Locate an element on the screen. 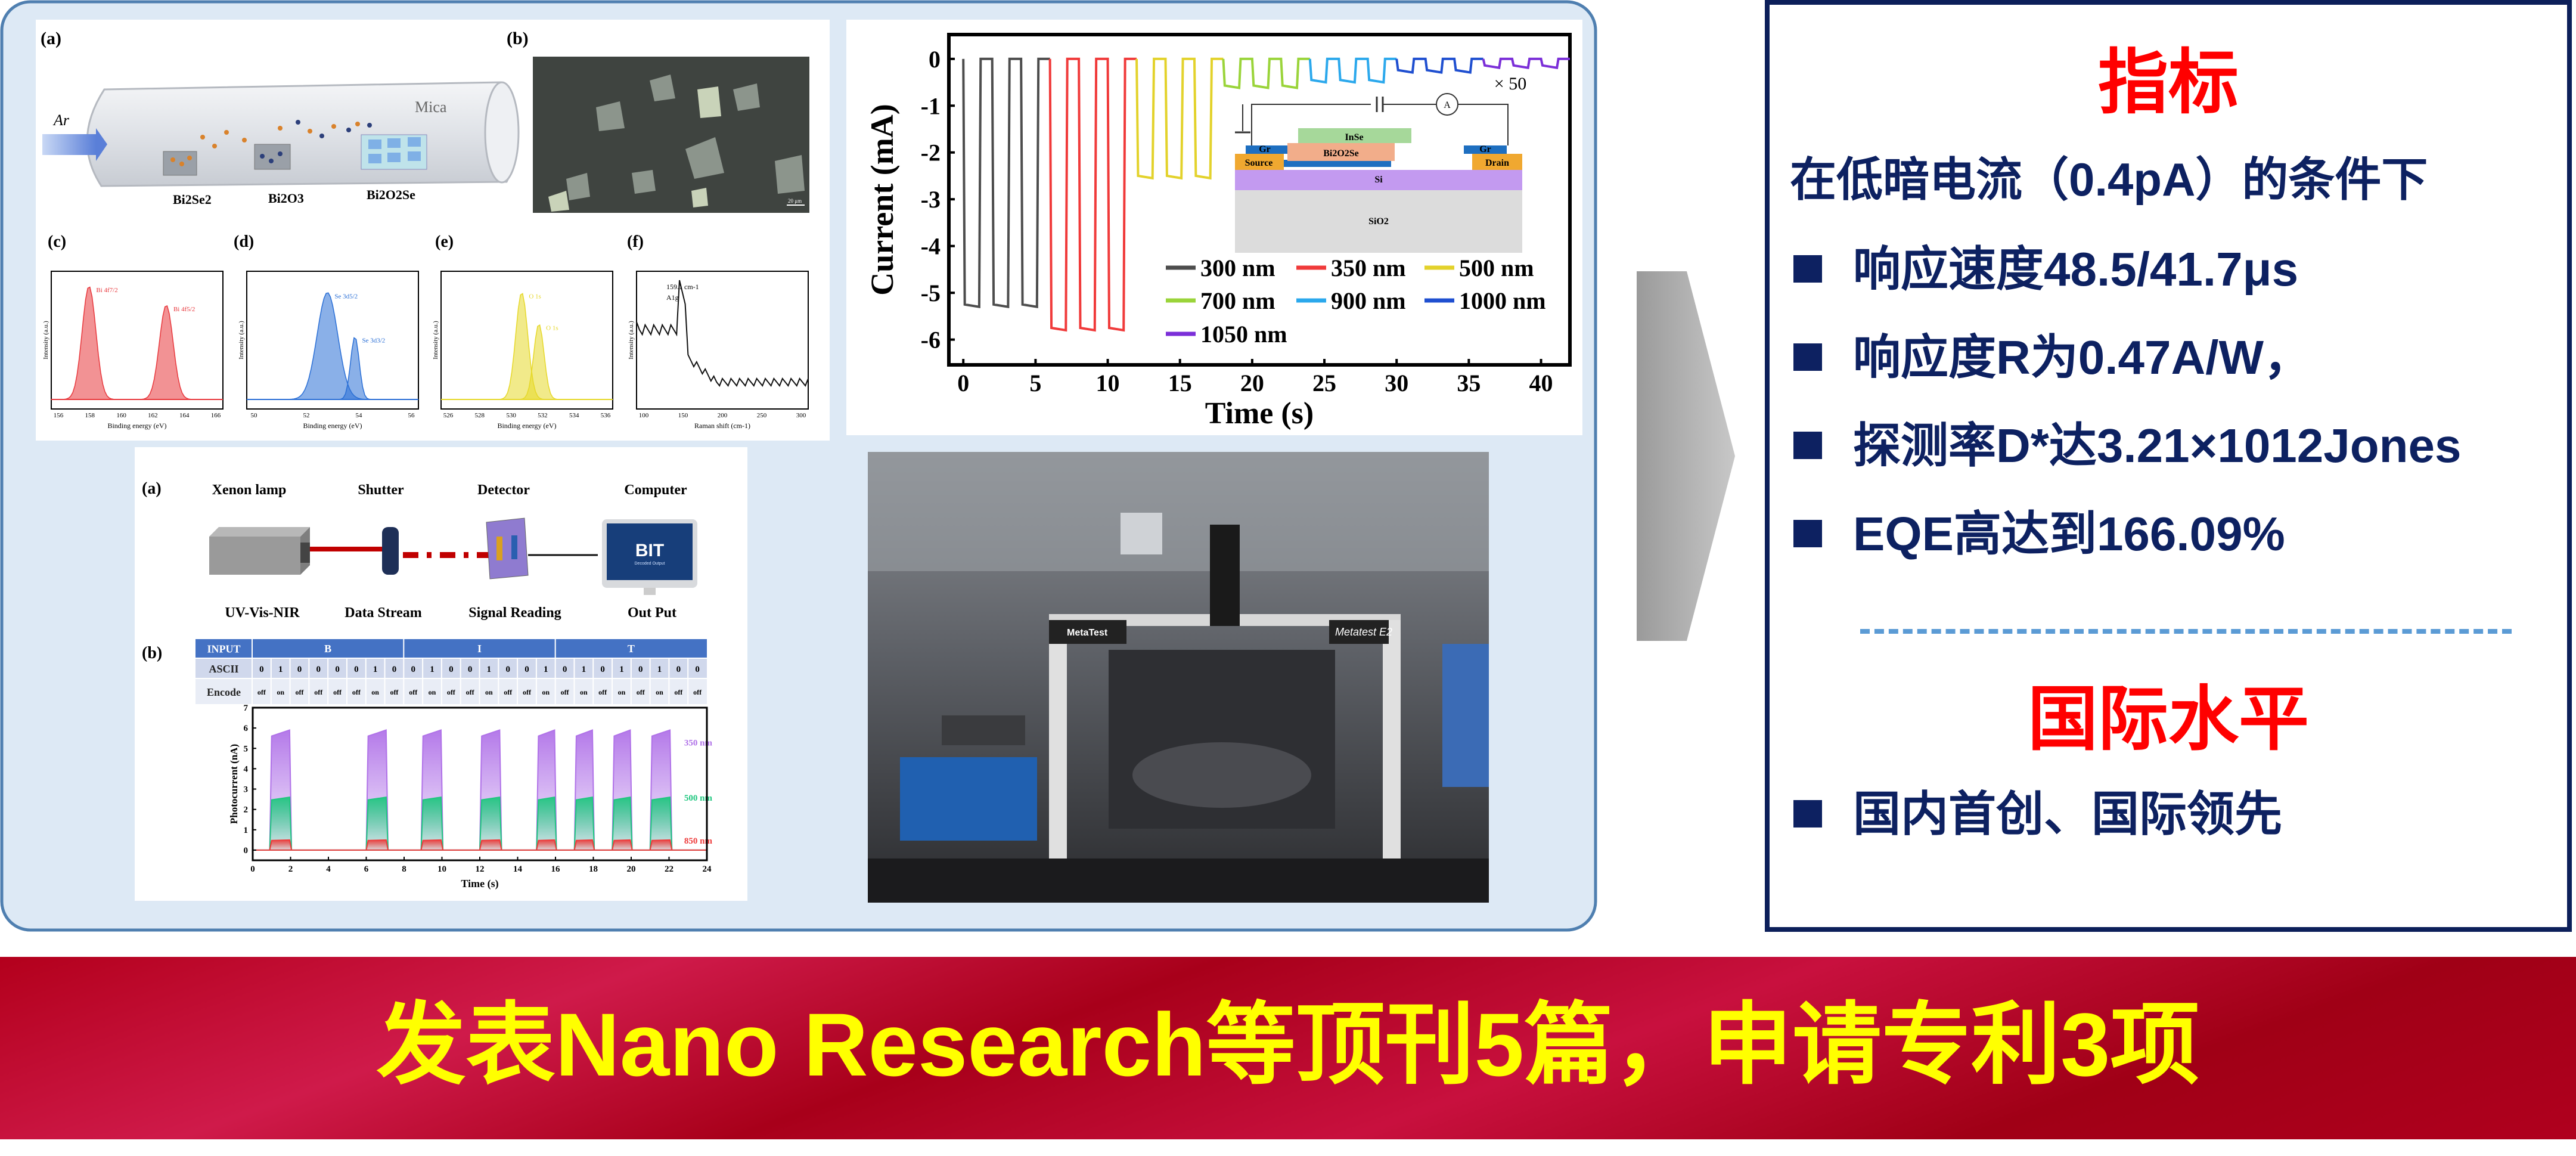 This screenshot has width=2576, height=1156. mini-tick-label: 300 is located at coordinates (801, 415).